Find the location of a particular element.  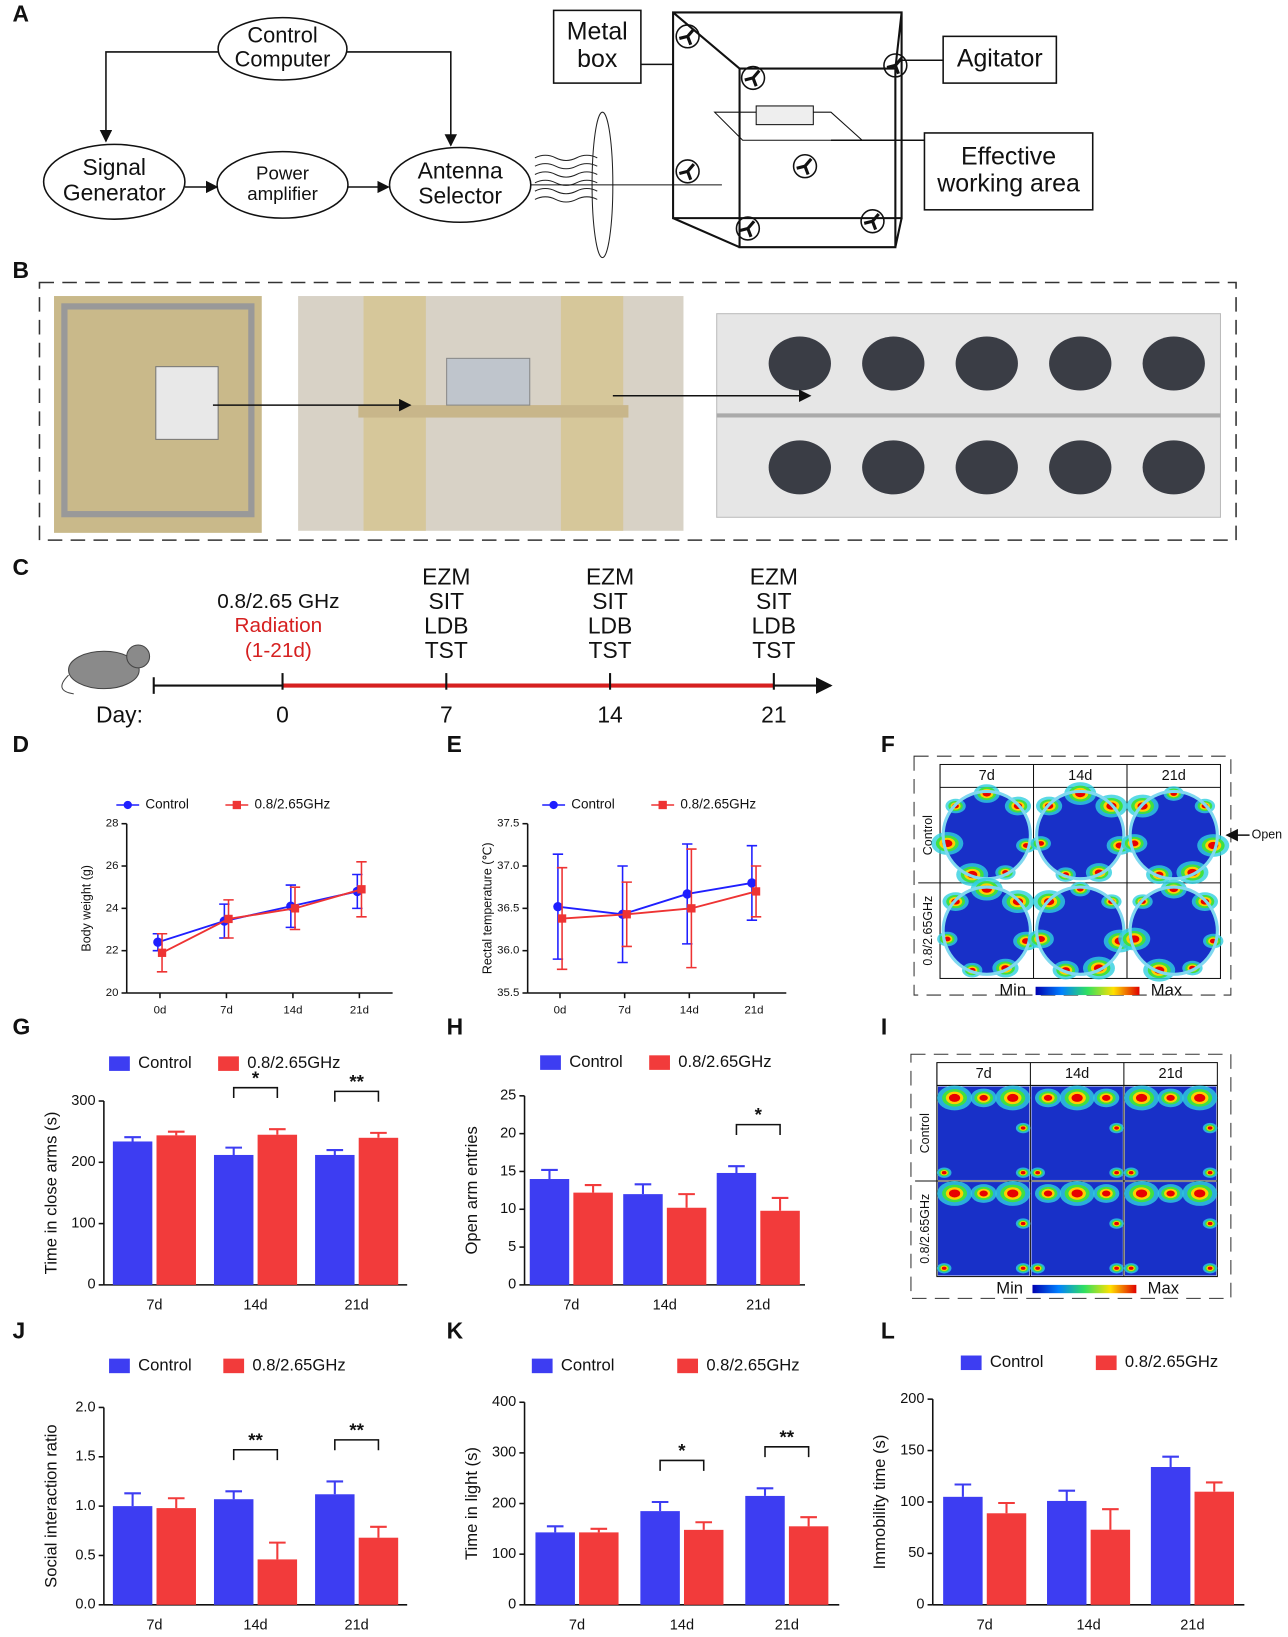

mouse-head is located at coordinates (138, 656).